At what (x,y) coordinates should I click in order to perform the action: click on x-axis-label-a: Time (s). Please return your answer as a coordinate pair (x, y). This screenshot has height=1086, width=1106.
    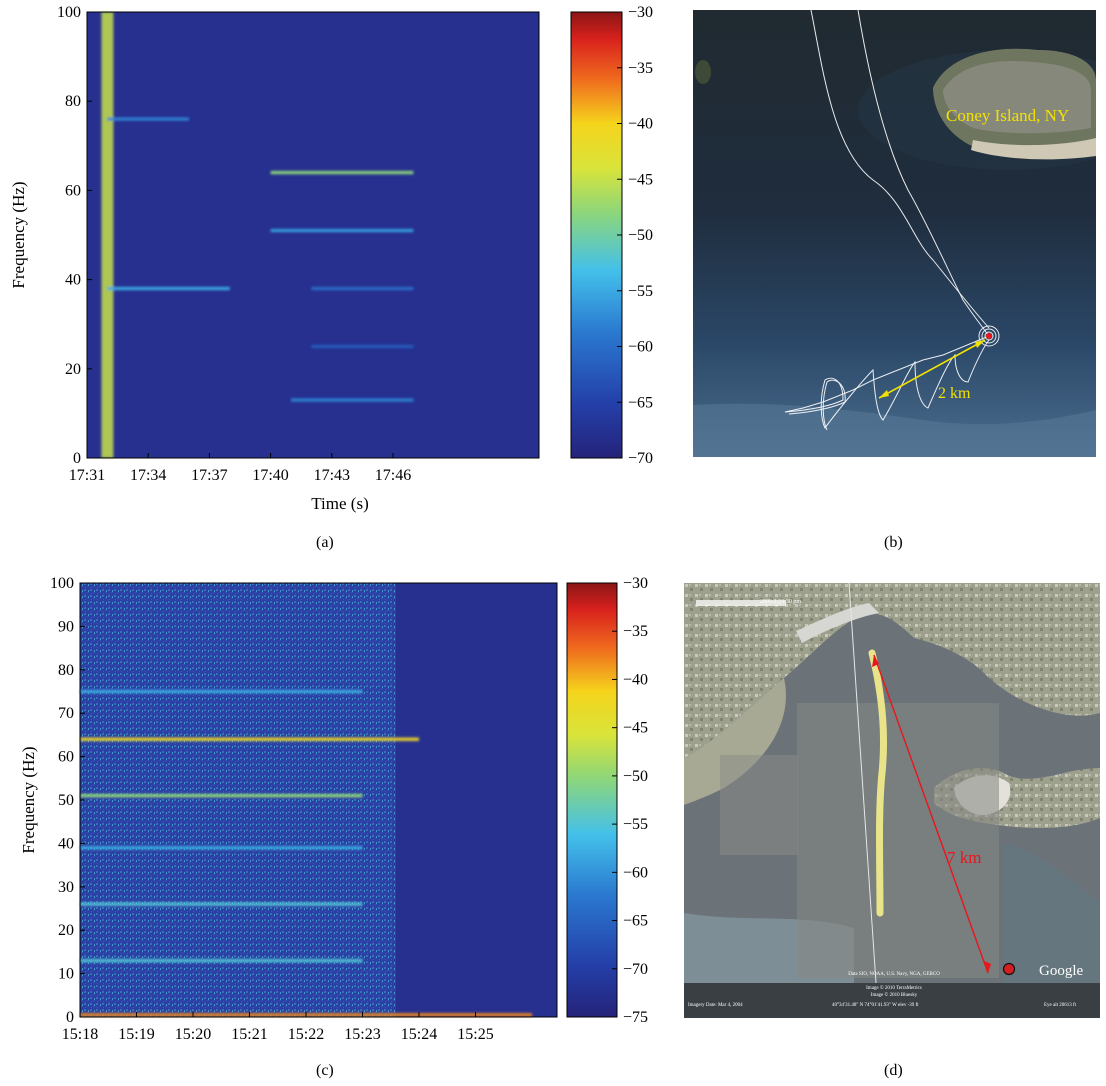
    Looking at the image, I should click on (339, 503).